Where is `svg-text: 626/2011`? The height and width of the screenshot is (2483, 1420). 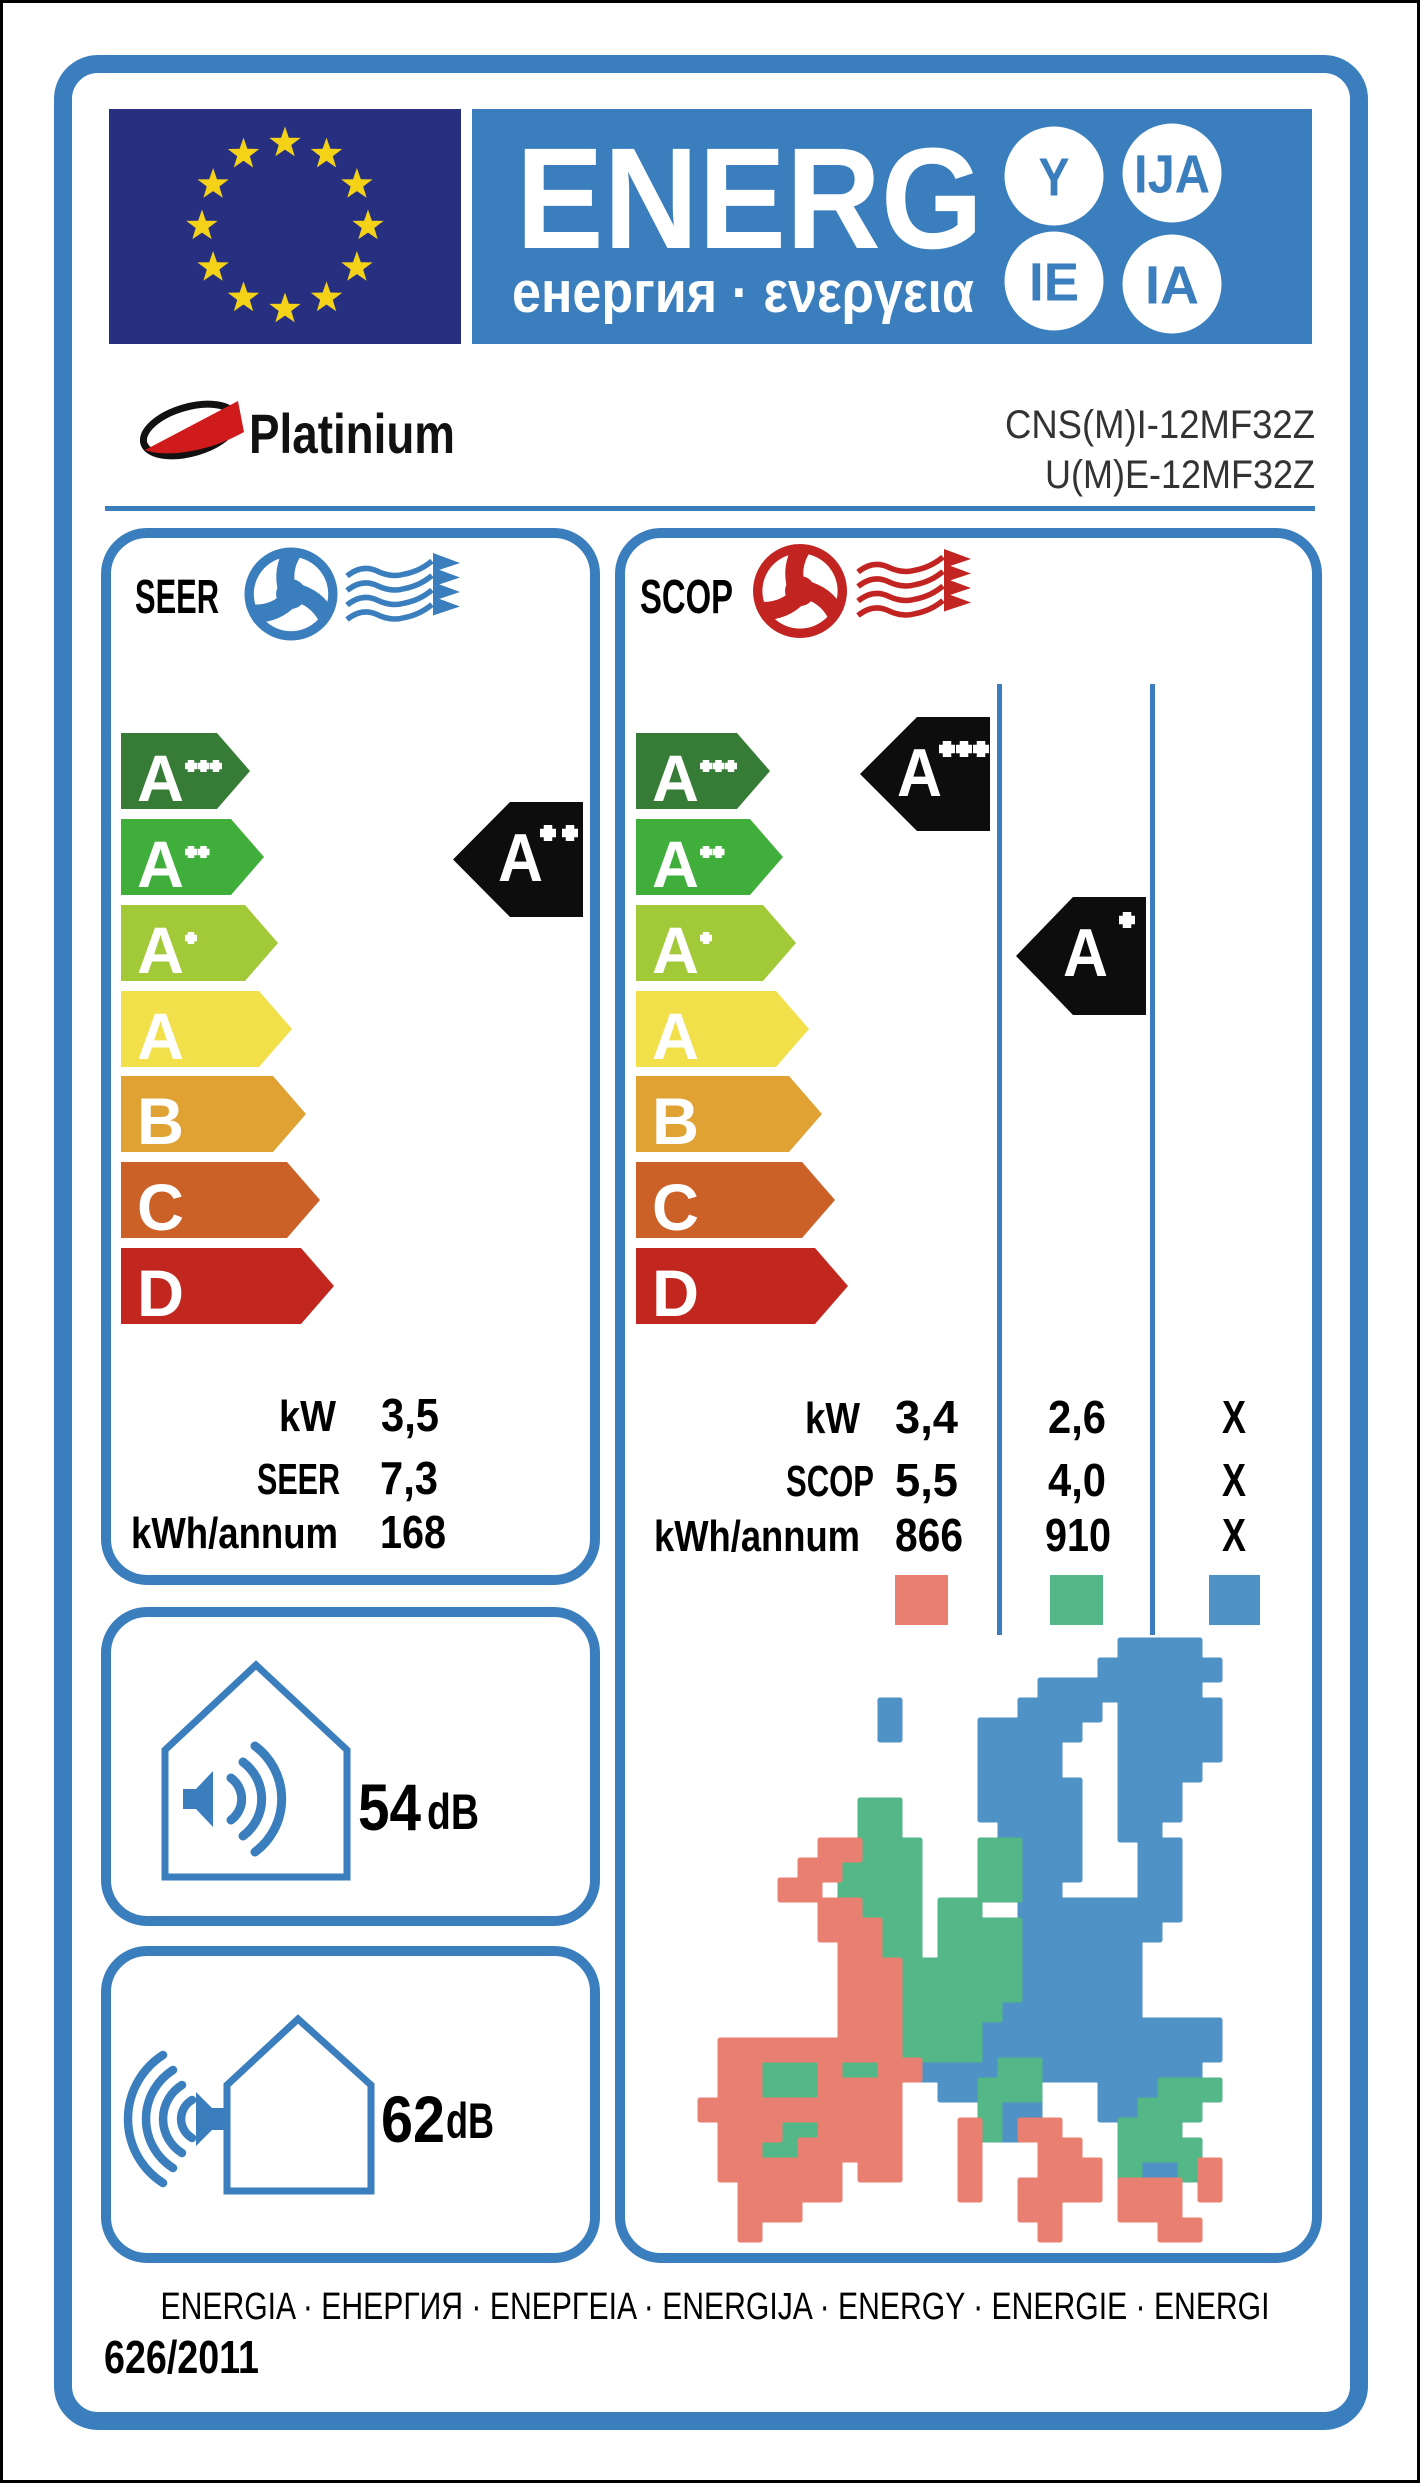 svg-text: 626/2011 is located at coordinates (181, 2357).